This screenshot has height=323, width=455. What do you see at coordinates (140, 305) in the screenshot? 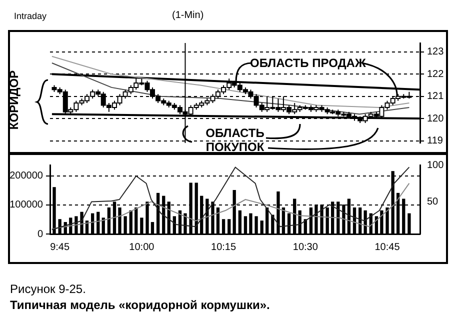
I see `text: Типичная модель «коридорной кормушки».` at bounding box center [140, 305].